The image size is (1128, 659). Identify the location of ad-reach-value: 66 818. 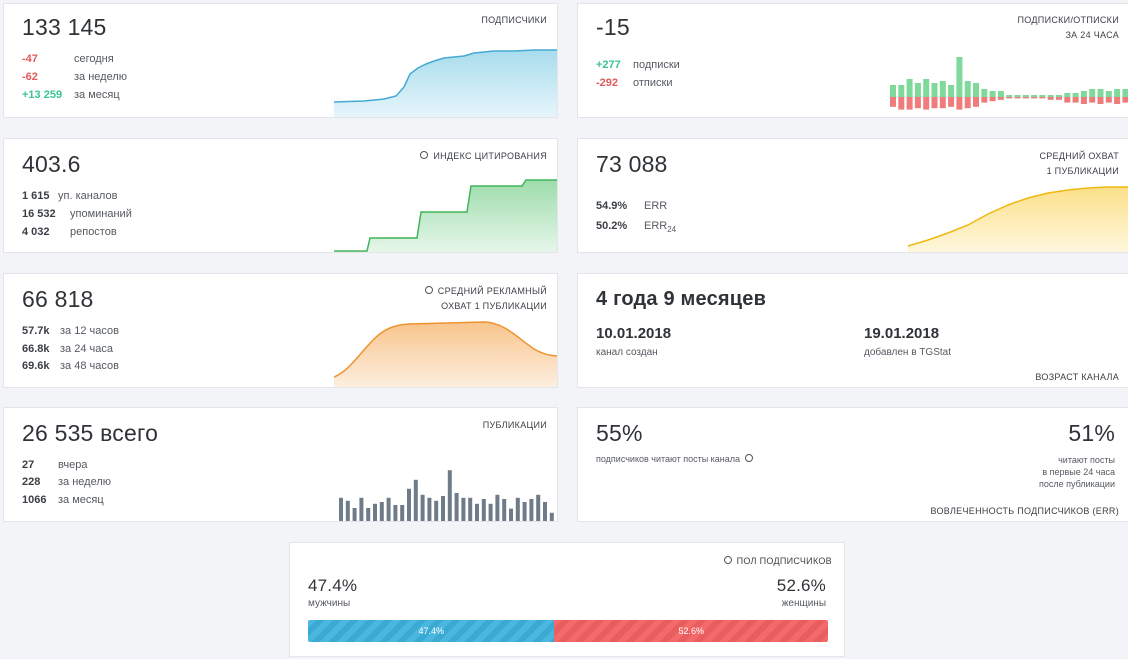
(58, 299).